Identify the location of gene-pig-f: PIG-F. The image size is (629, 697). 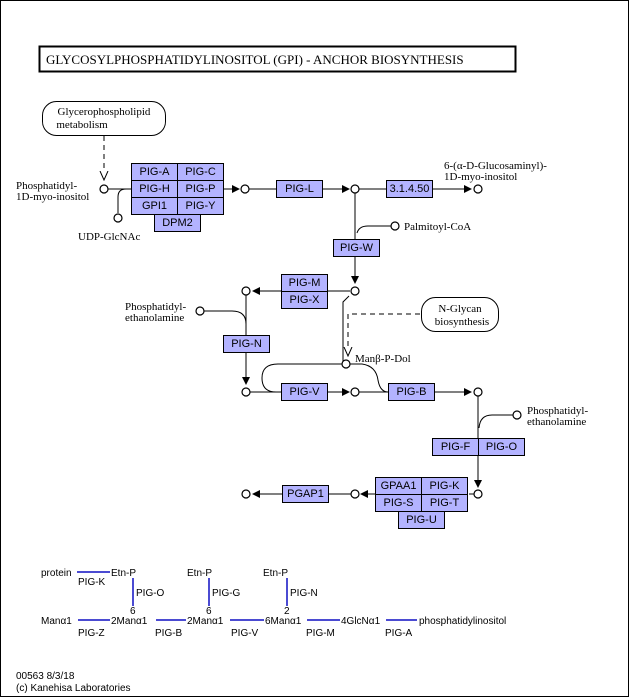
(455, 447).